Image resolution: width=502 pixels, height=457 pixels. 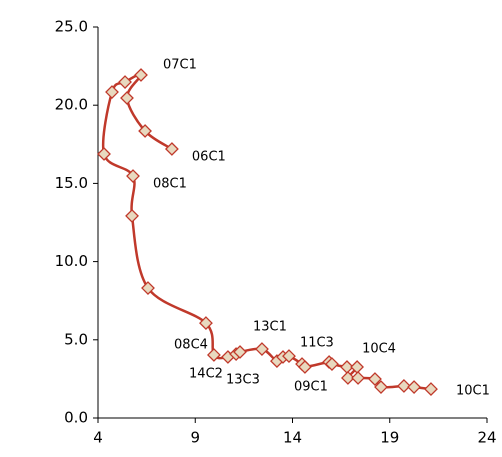 What do you see at coordinates (170, 184) in the screenshot?
I see `point-label: 08C1` at bounding box center [170, 184].